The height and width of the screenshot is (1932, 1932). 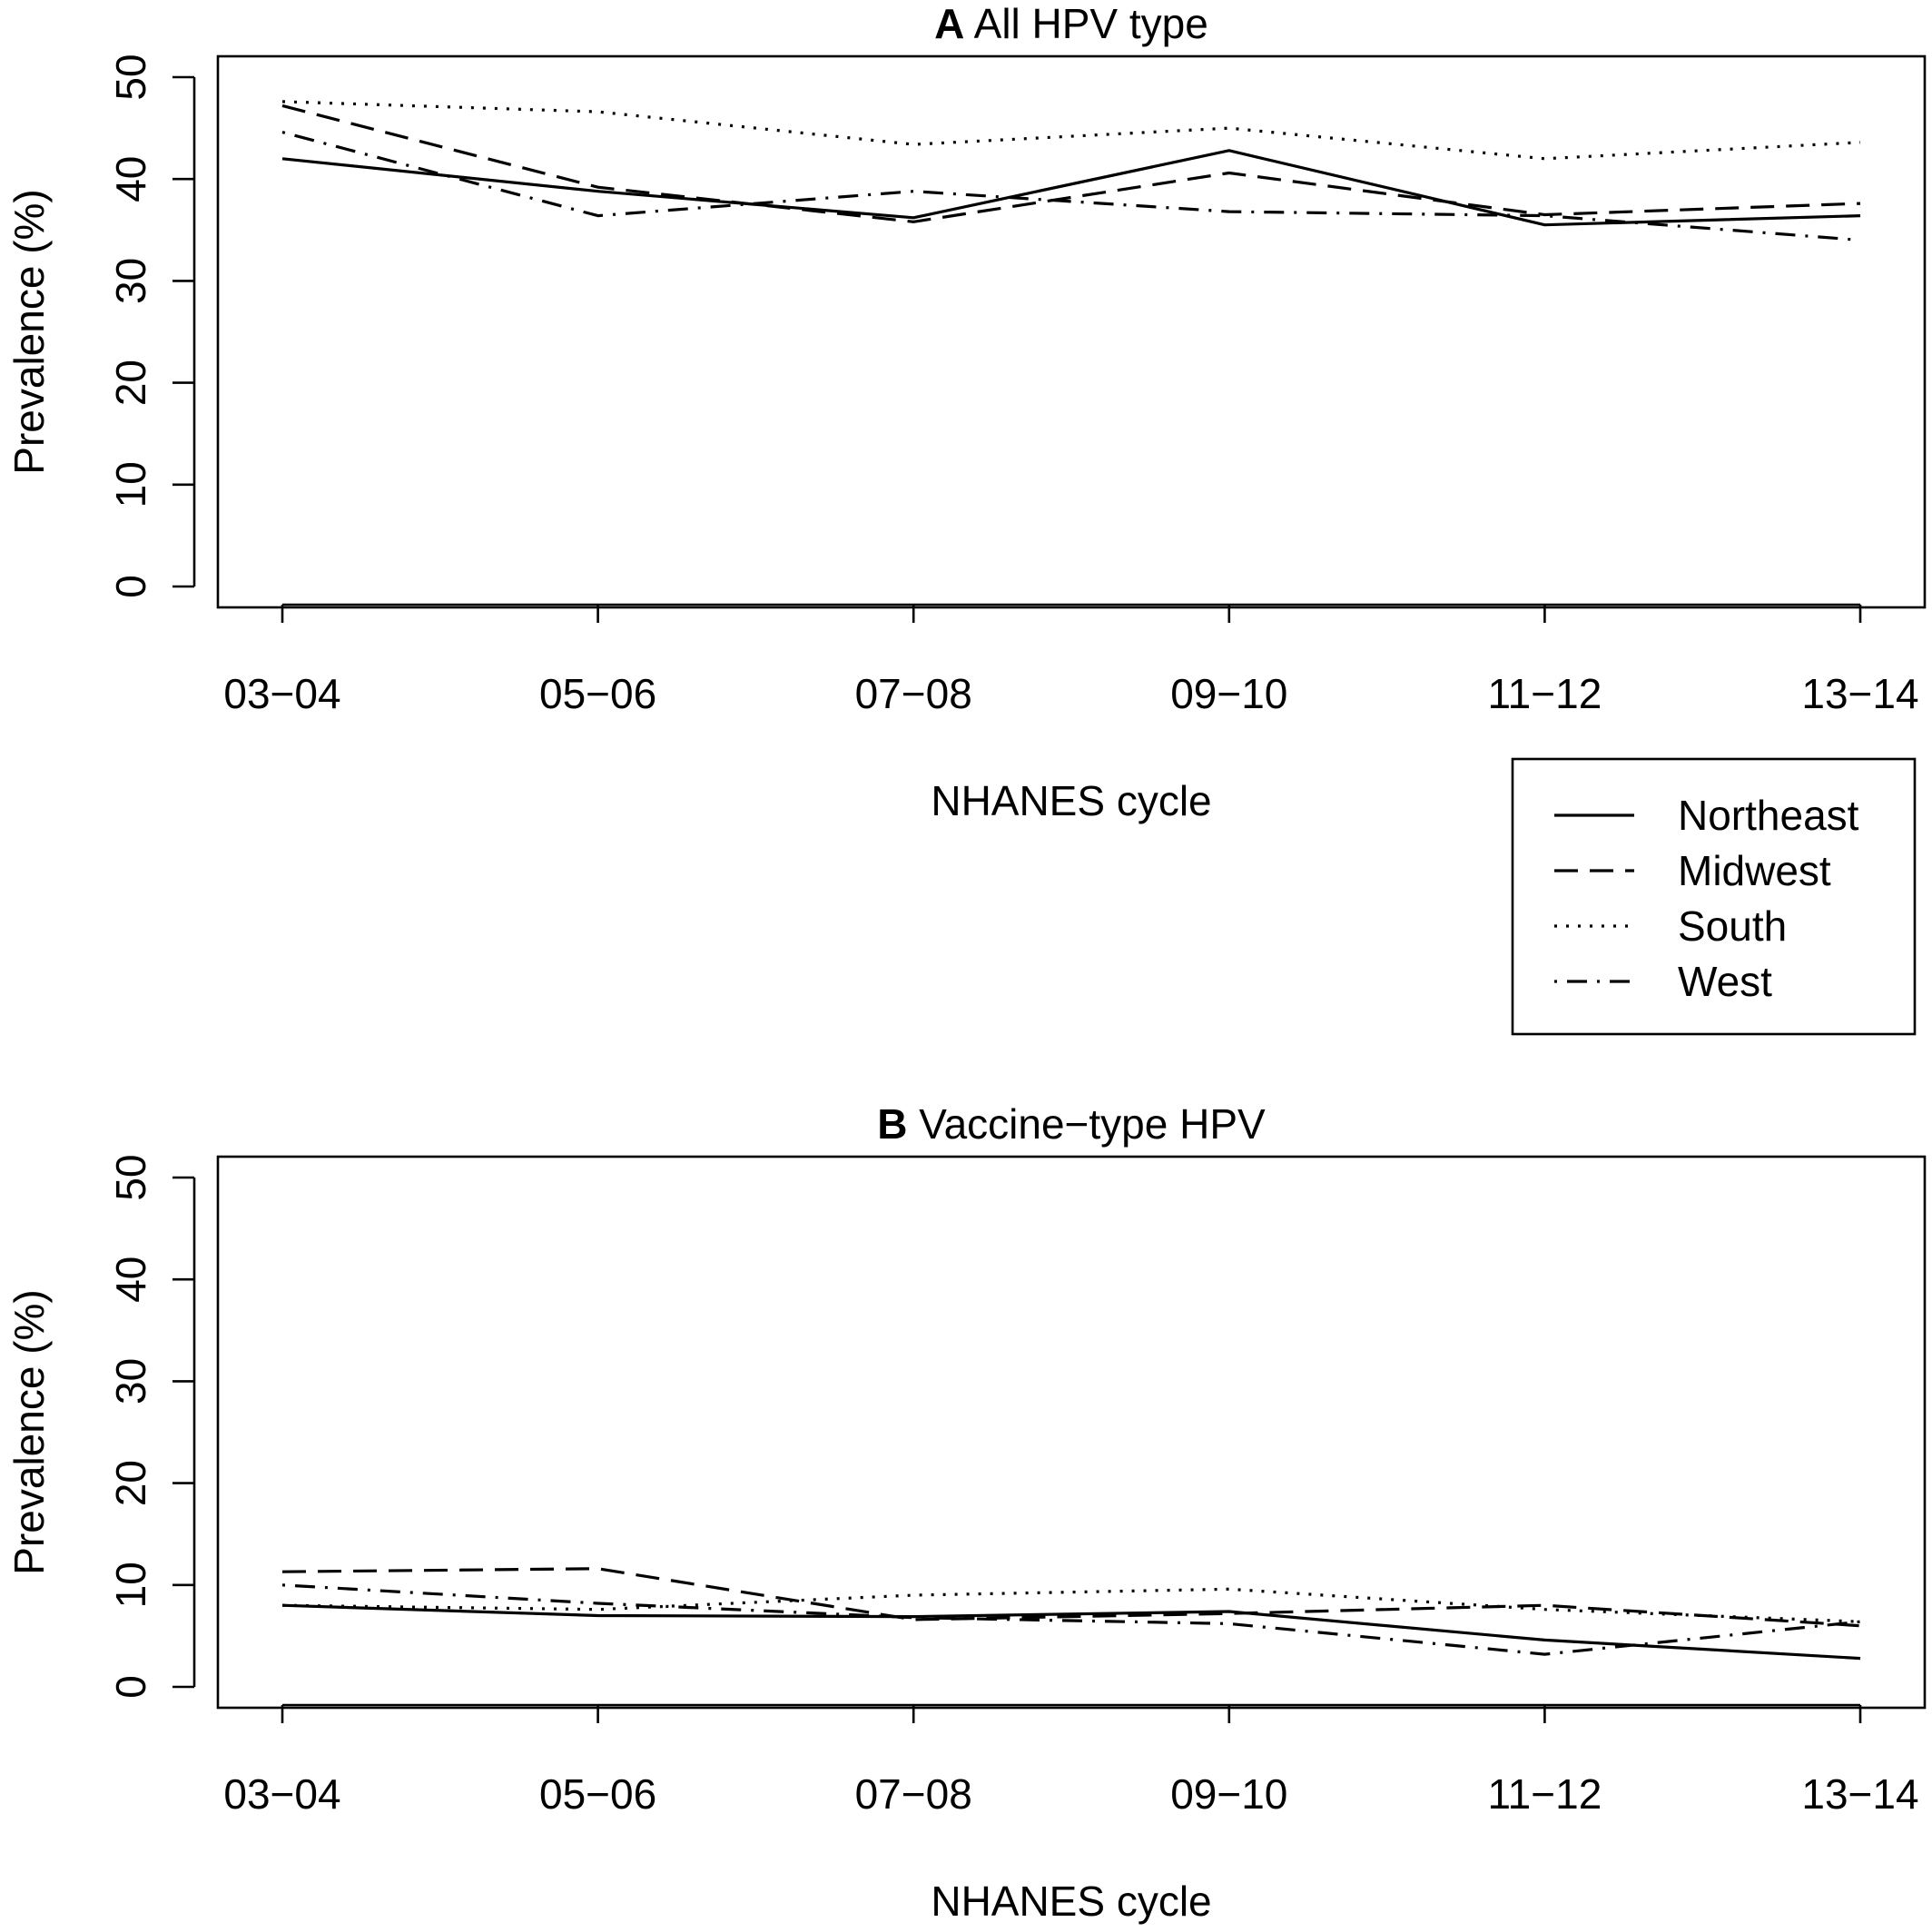 I want to click on chart-title-text: Vaccine−type HPV, so click(x=1087, y=1124).